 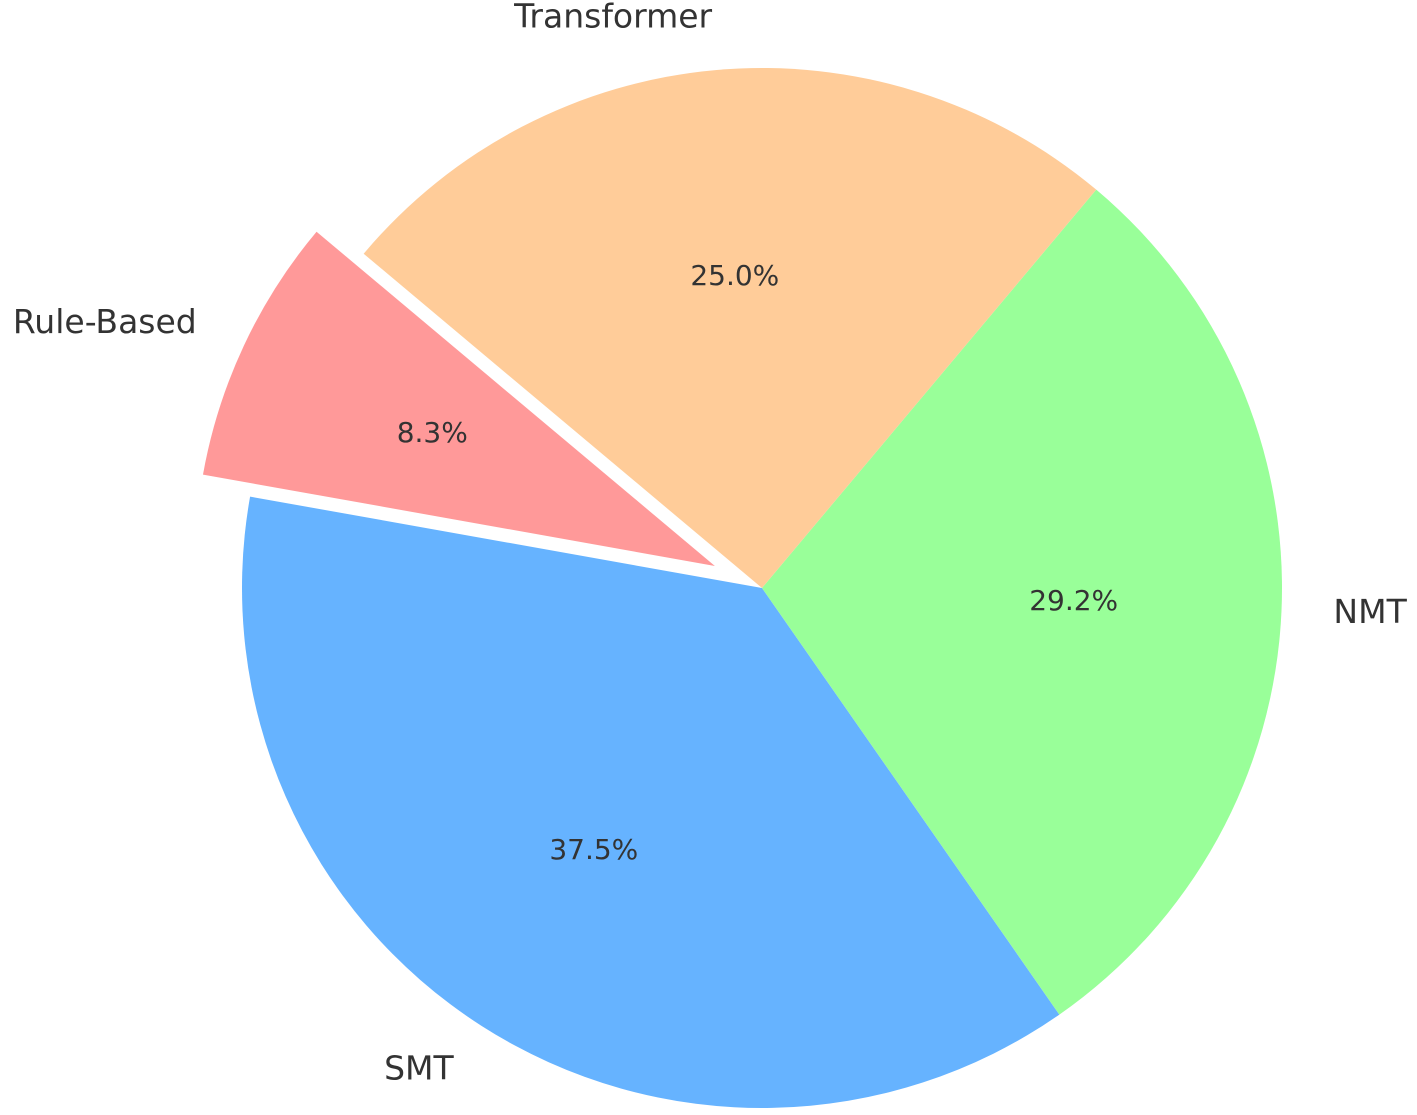 What do you see at coordinates (419, 1067) in the screenshot?
I see `slice-label: SMT` at bounding box center [419, 1067].